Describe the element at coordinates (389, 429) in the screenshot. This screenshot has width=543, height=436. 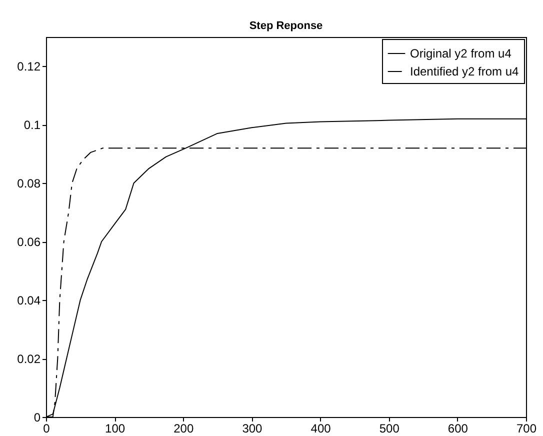
I see `x-tick-label: 500` at that location.